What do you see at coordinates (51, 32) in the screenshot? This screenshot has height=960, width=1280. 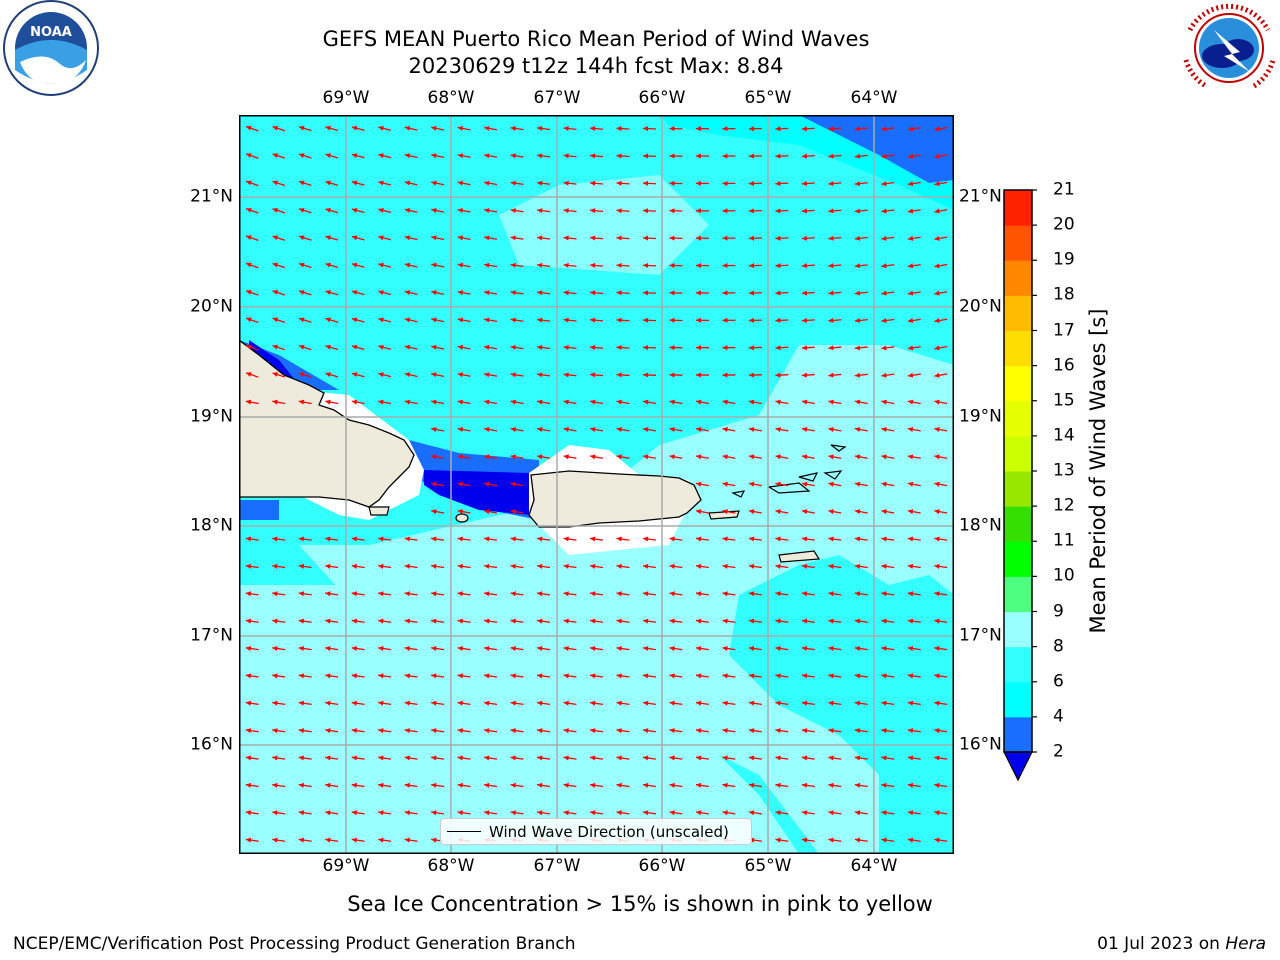 I see `svg-text: NOAA` at bounding box center [51, 32].